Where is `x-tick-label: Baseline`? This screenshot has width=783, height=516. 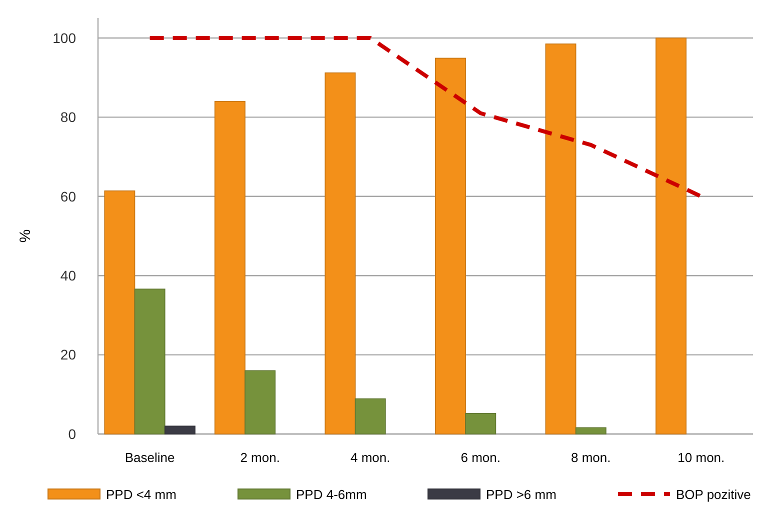
x-tick-label: Baseline is located at coordinates (149, 457).